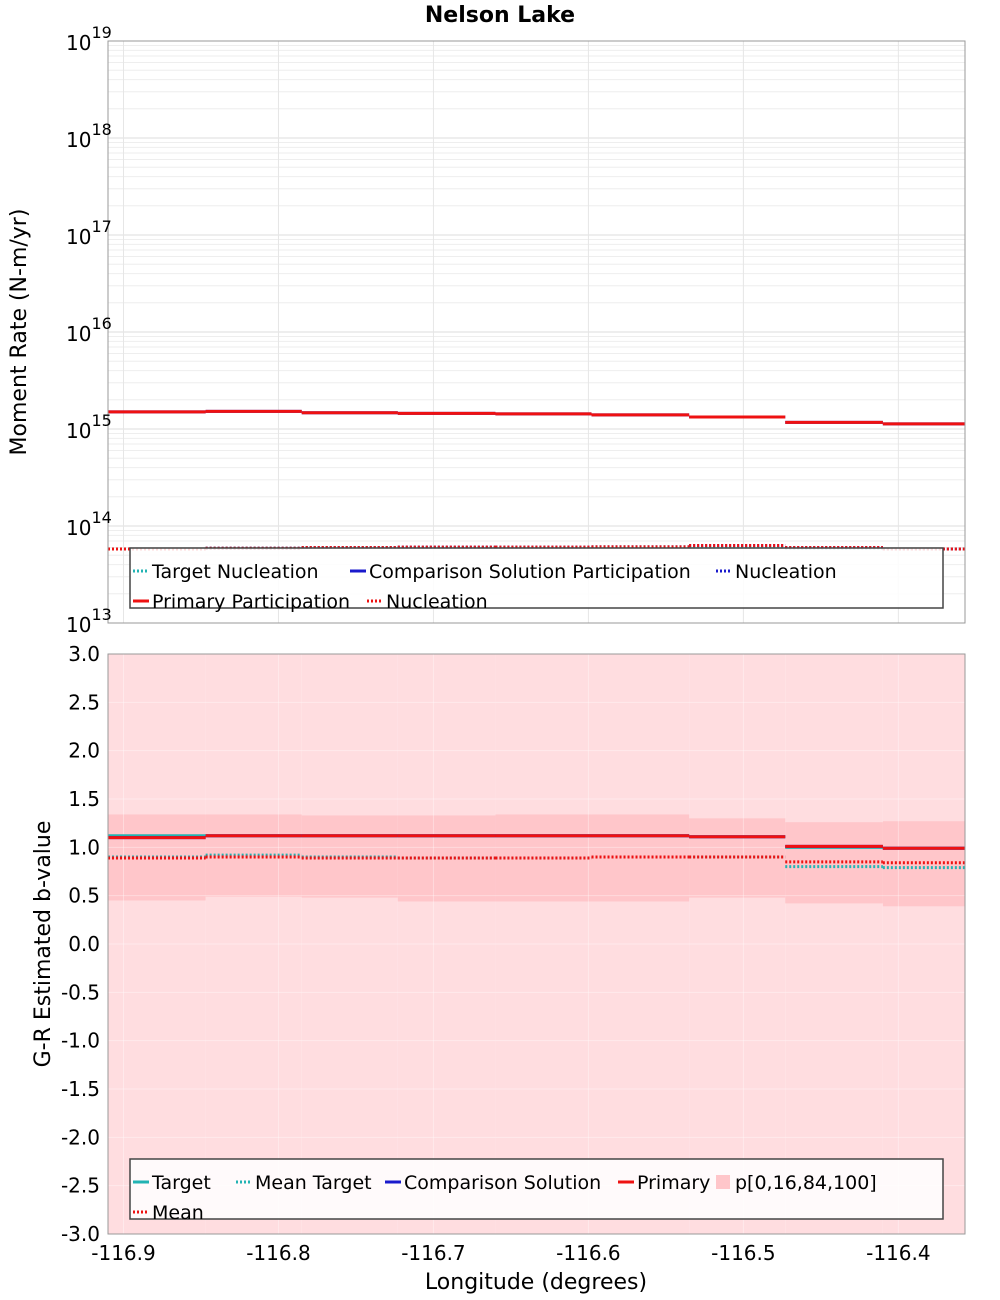 This screenshot has width=1000, height=1300. Describe the element at coordinates (80, 1186) in the screenshot. I see `bottom-y-tick-label: -2.5` at that location.